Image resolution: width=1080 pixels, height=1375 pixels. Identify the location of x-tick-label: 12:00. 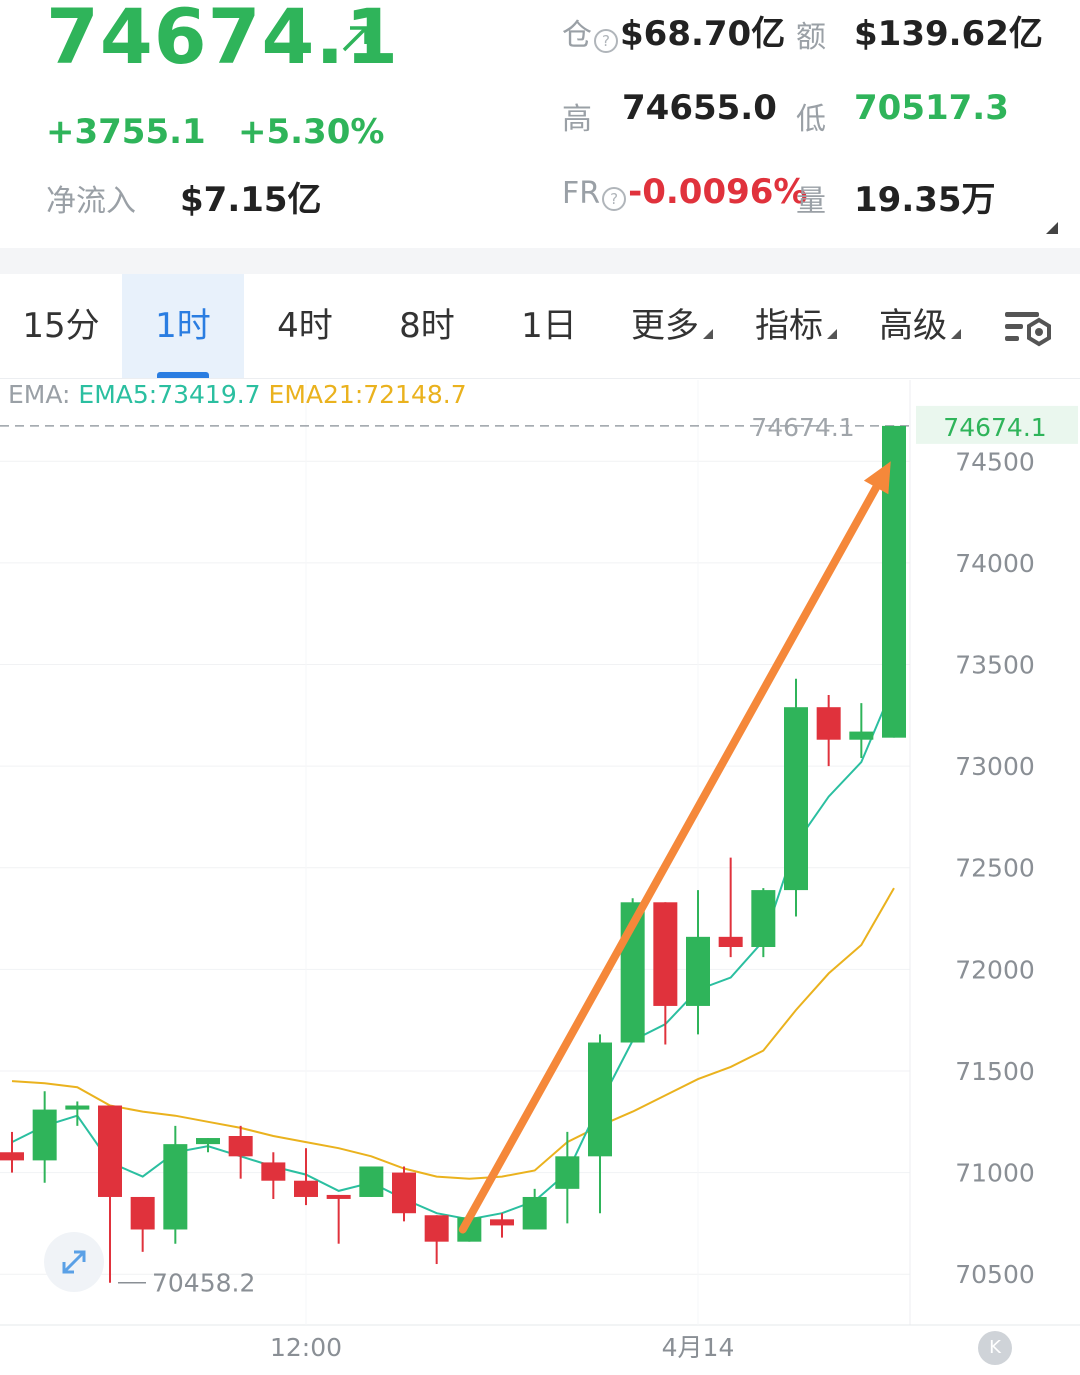
(306, 1347).